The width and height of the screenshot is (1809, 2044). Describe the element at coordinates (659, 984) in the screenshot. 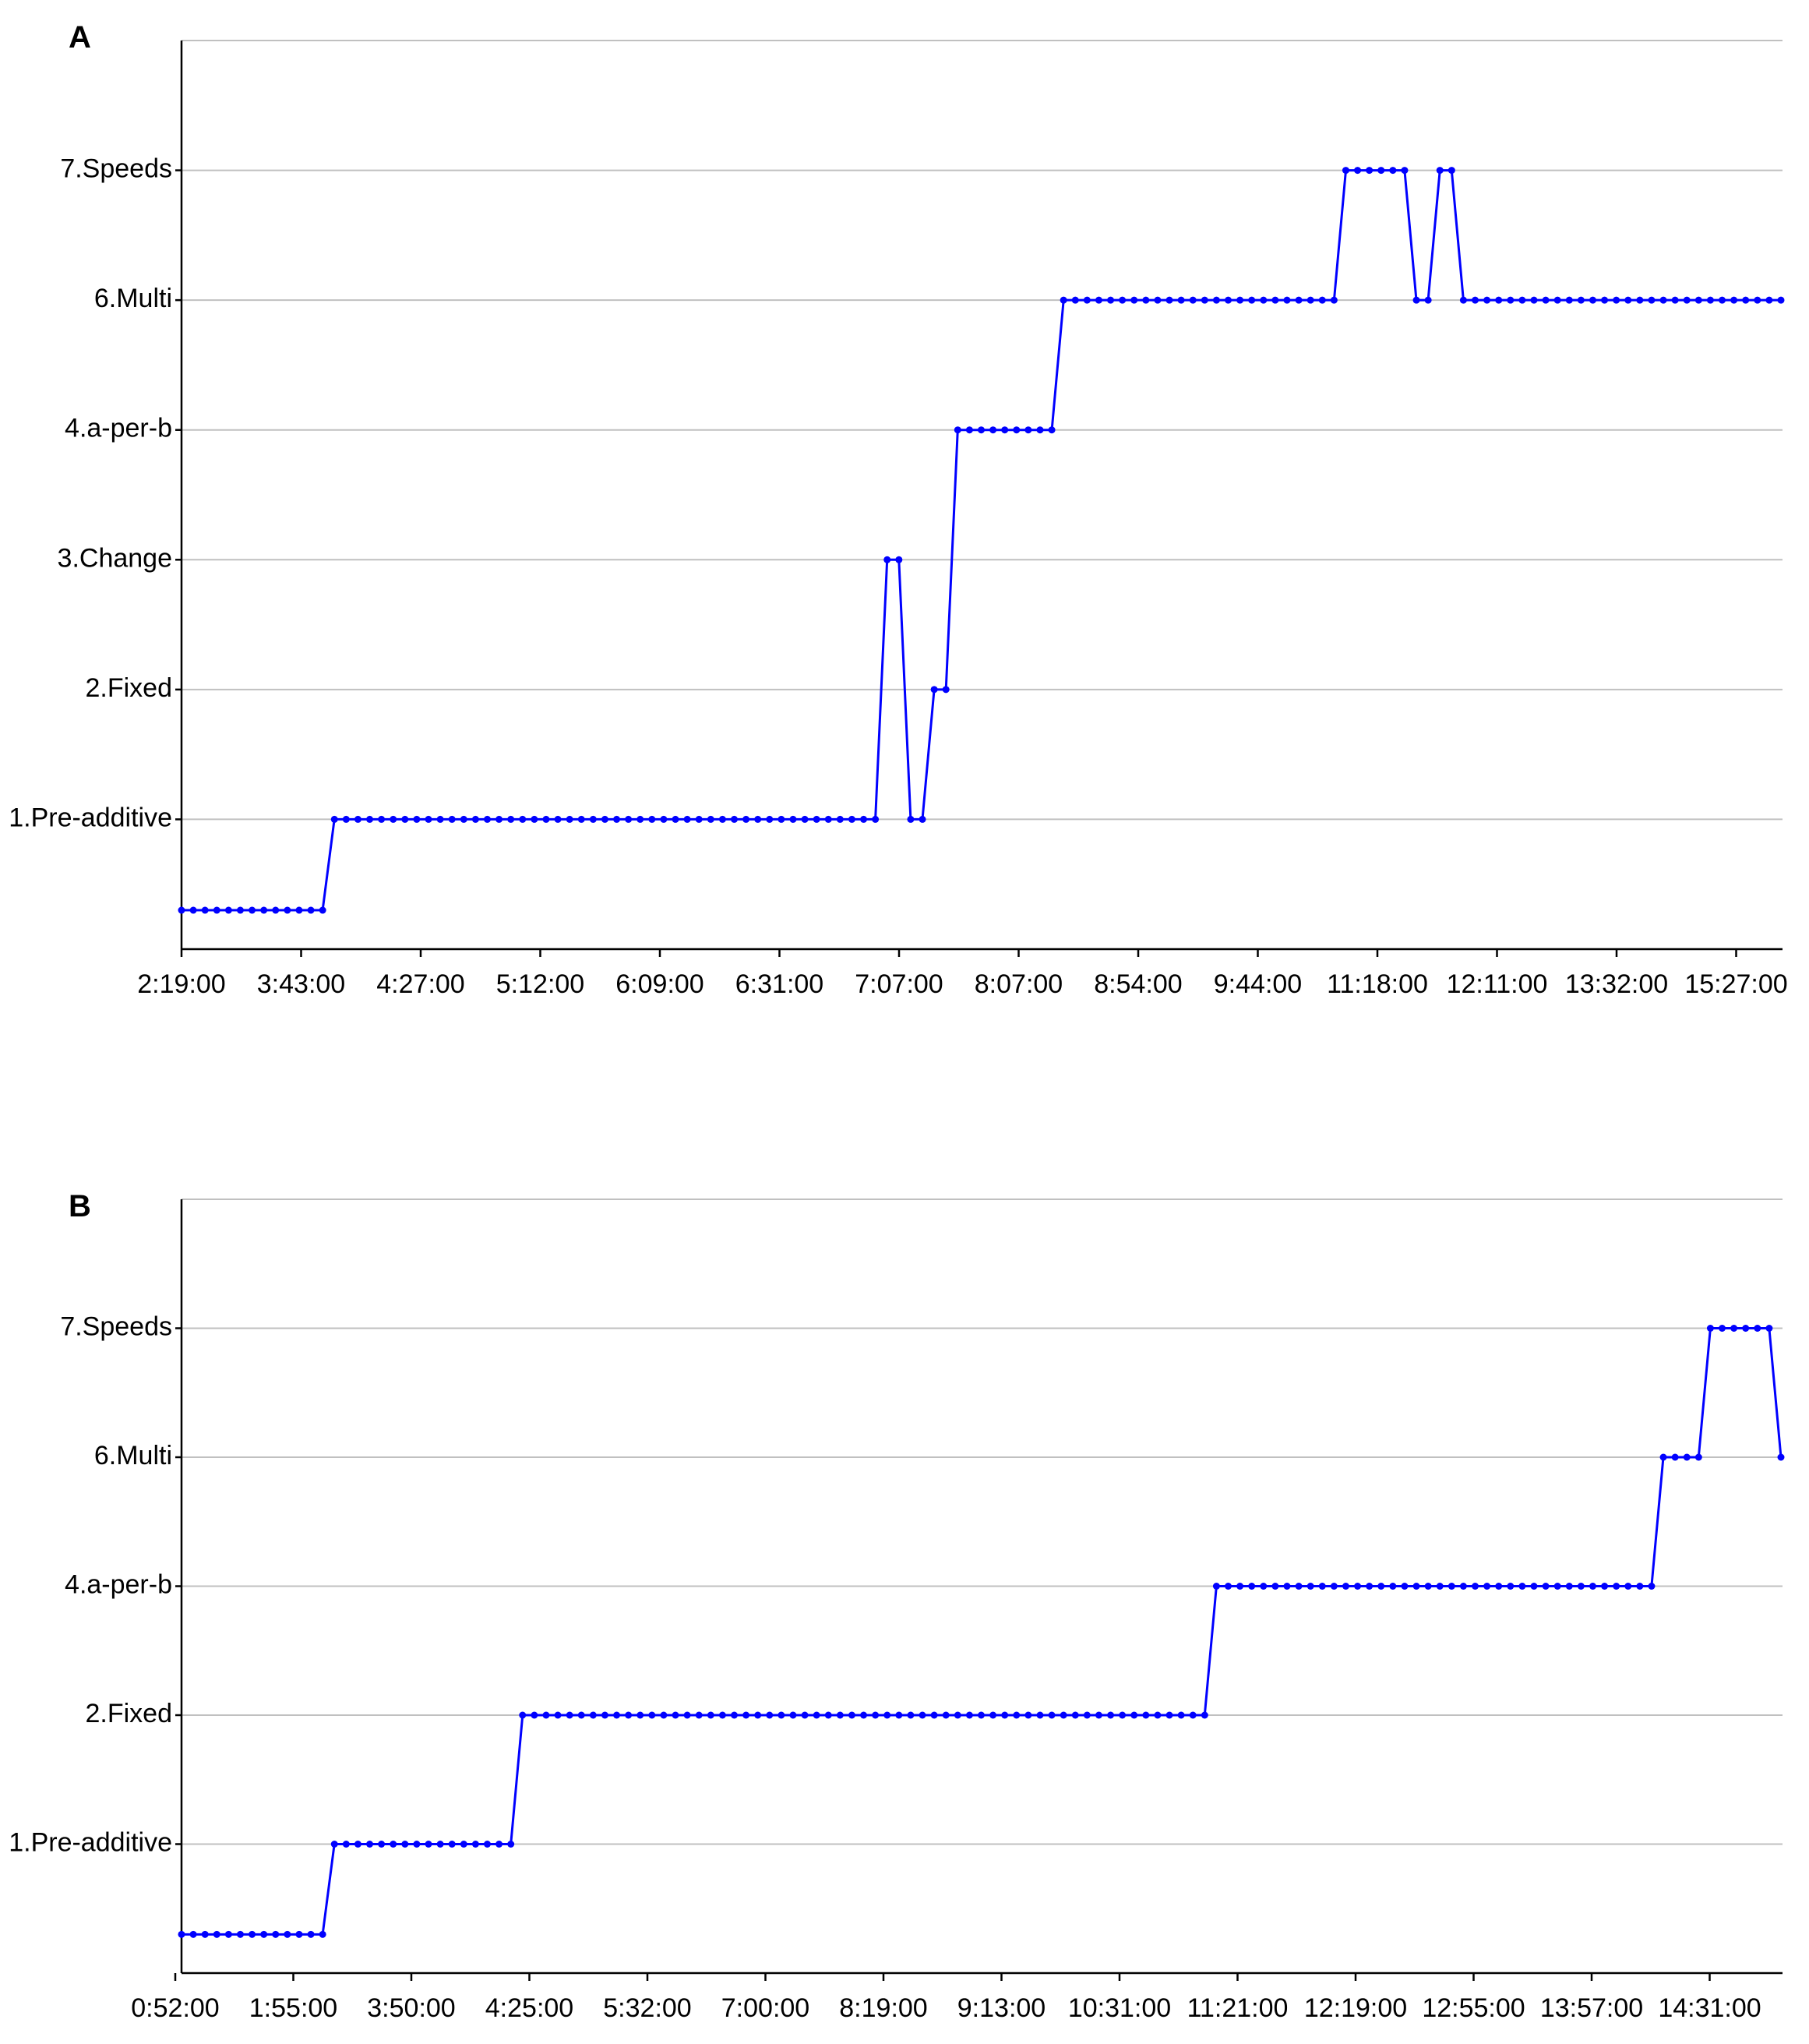

I see `x-tick-label: 6:09:00` at that location.